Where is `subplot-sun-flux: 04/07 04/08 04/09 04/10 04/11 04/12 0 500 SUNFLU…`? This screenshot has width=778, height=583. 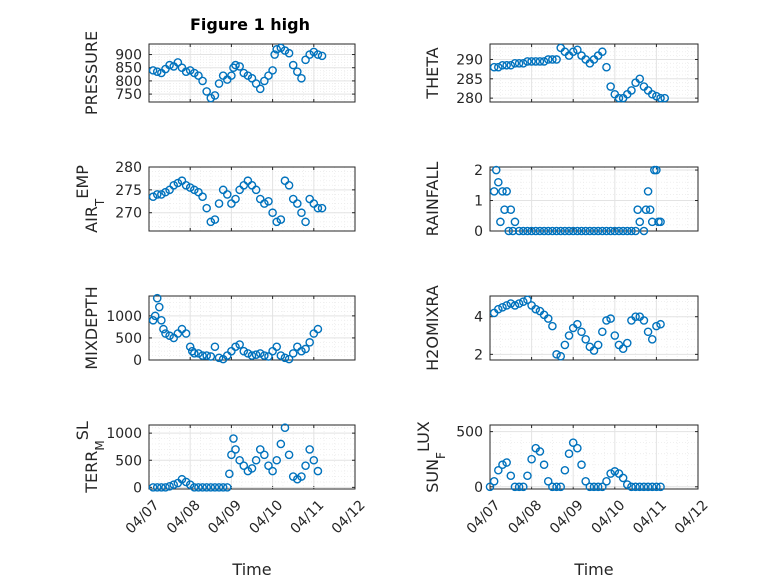
subplot-sun-flux: 04/07 04/08 04/09 04/10 04/11 04/12 0 500 SUNFLU… is located at coordinates (563, 500).